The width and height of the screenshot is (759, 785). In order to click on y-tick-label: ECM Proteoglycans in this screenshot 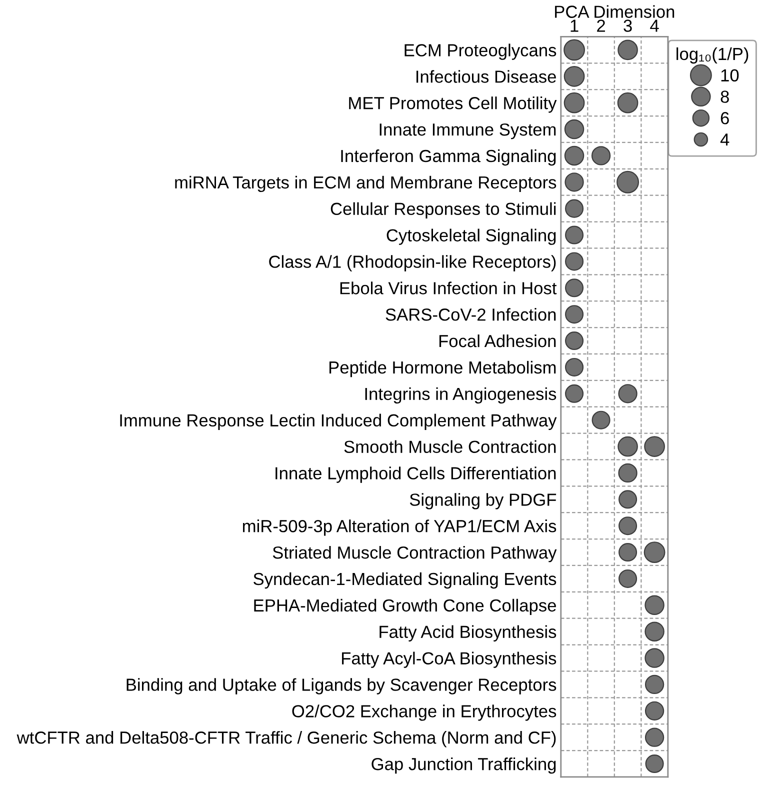, I will do `click(480, 52)`.